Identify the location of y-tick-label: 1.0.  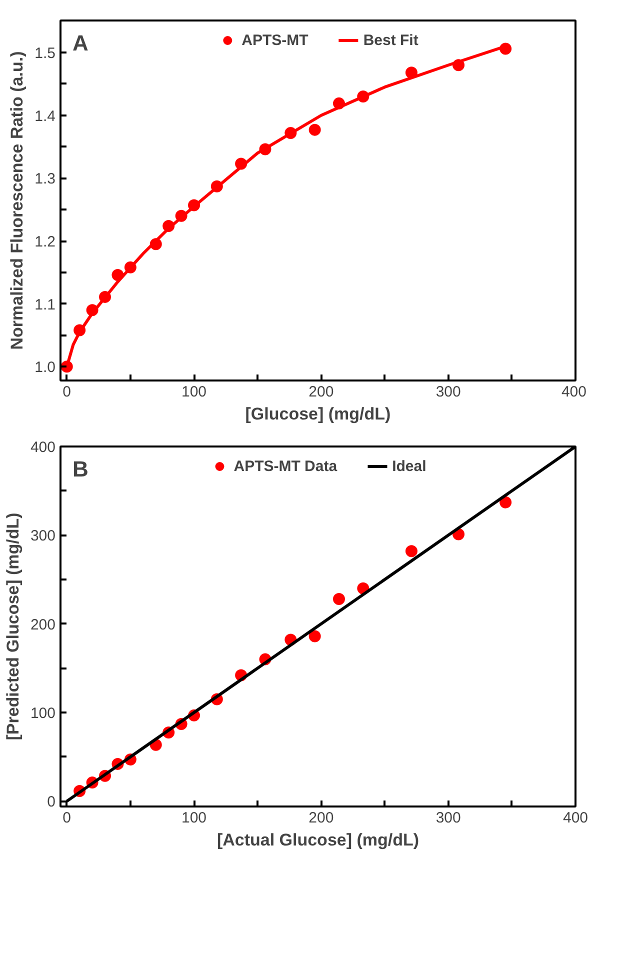
(45, 367).